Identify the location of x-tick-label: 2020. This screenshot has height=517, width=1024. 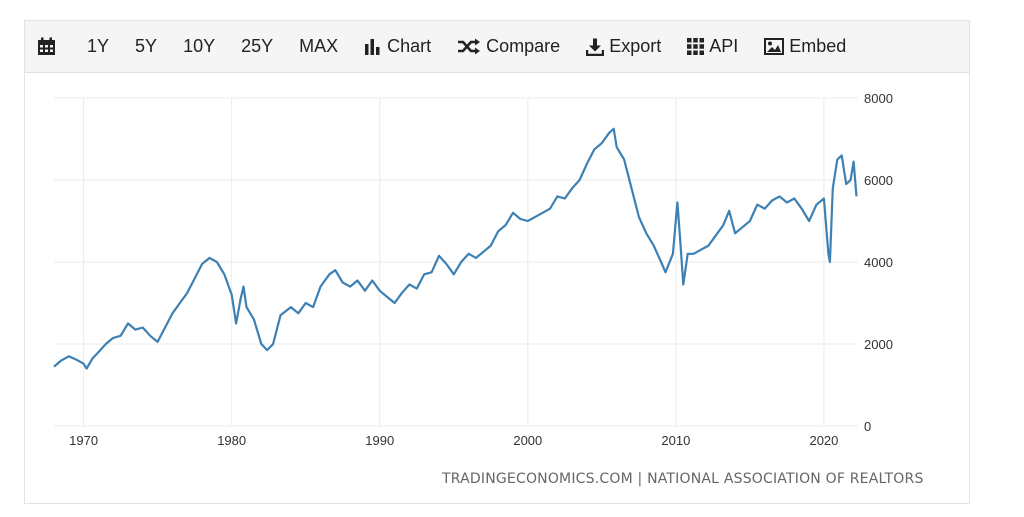
(823, 440).